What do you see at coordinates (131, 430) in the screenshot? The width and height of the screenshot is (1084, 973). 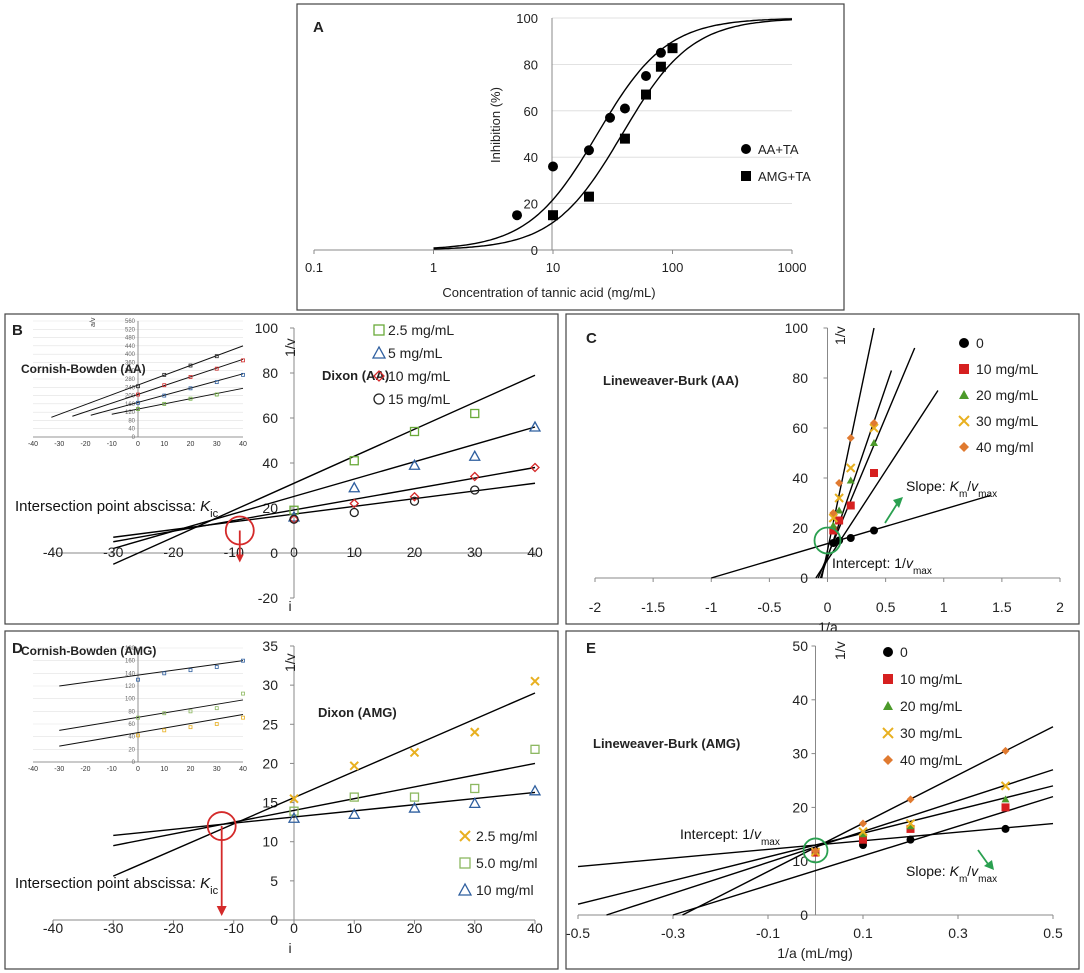 I see `inset-y-tick-label: 40` at bounding box center [131, 430].